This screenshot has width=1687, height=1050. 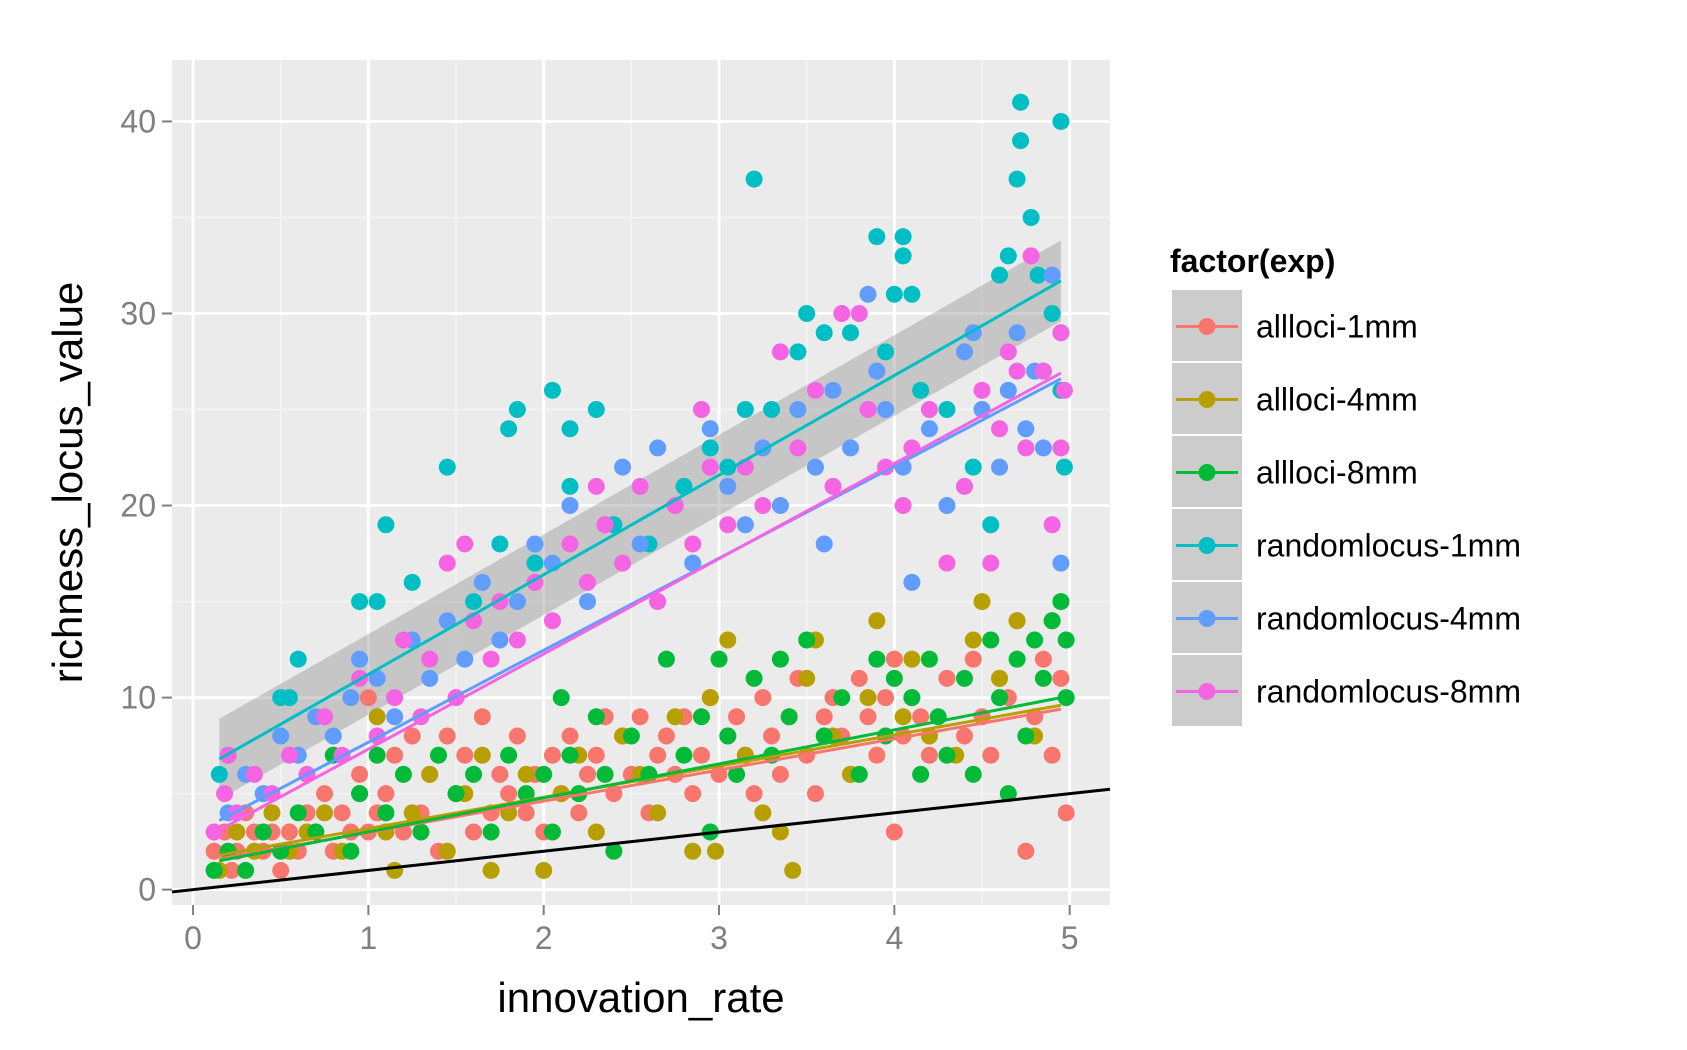 What do you see at coordinates (1388, 619) in the screenshot?
I see `legend-label: randomlocus-4mm` at bounding box center [1388, 619].